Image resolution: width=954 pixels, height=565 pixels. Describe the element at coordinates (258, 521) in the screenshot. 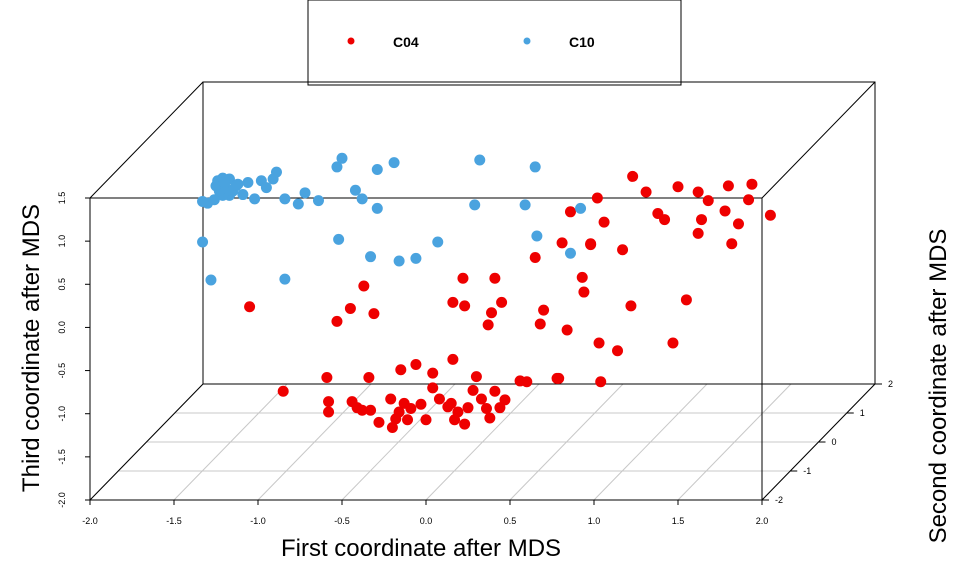

I see `x-tick-label: -1.0` at that location.